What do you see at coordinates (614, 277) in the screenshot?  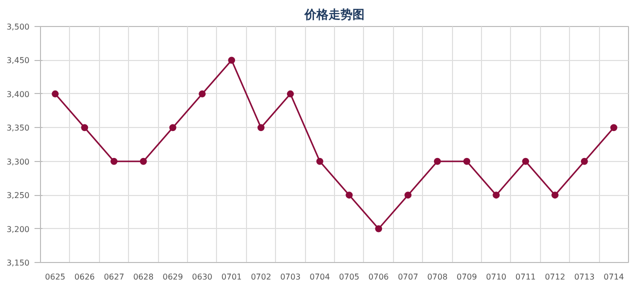 I see `x-tick-label: 0714` at bounding box center [614, 277].